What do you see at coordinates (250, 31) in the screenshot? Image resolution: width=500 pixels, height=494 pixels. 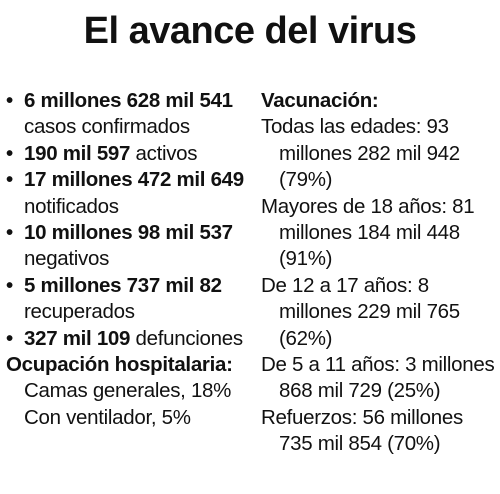 I see `page-title: El avance del virus` at bounding box center [250, 31].